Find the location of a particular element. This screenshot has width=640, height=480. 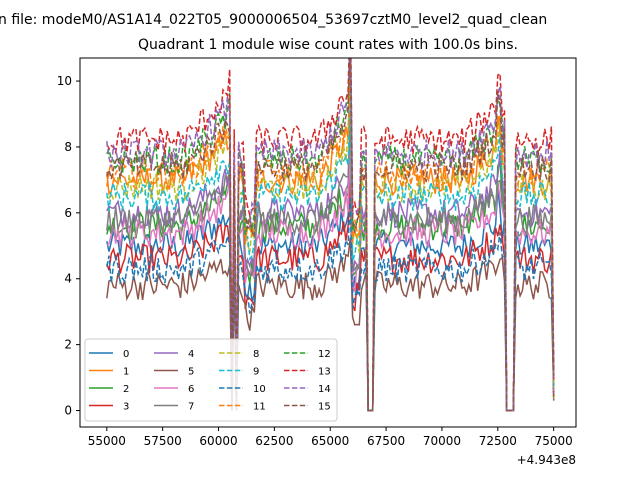

legend-label: 12 is located at coordinates (324, 354).